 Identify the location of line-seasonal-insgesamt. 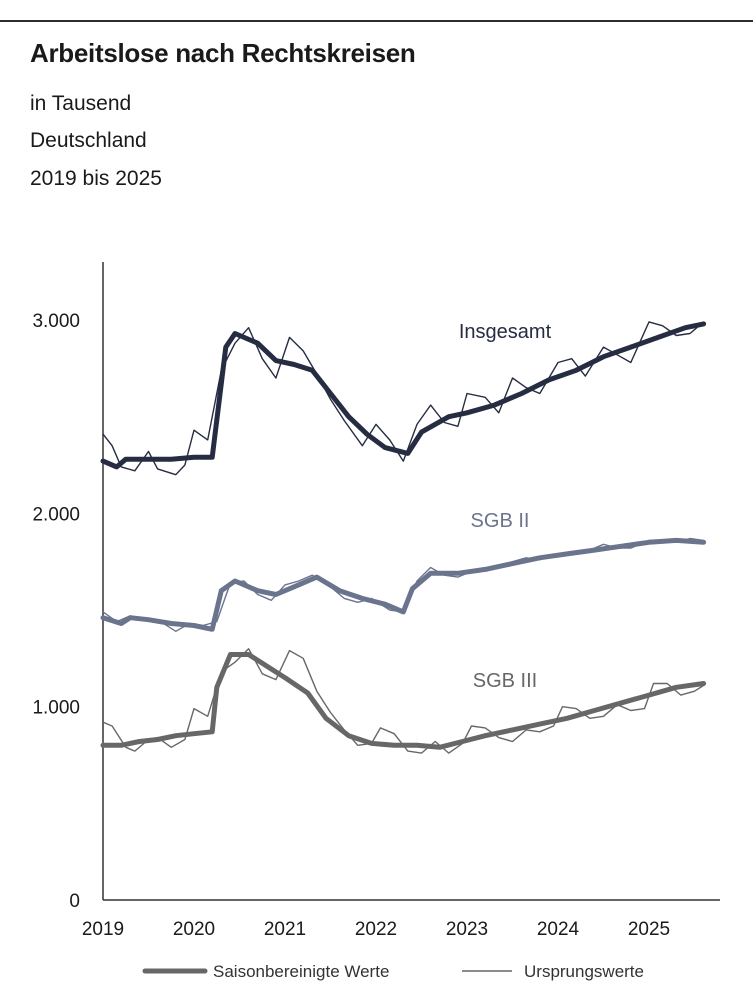
(403, 395).